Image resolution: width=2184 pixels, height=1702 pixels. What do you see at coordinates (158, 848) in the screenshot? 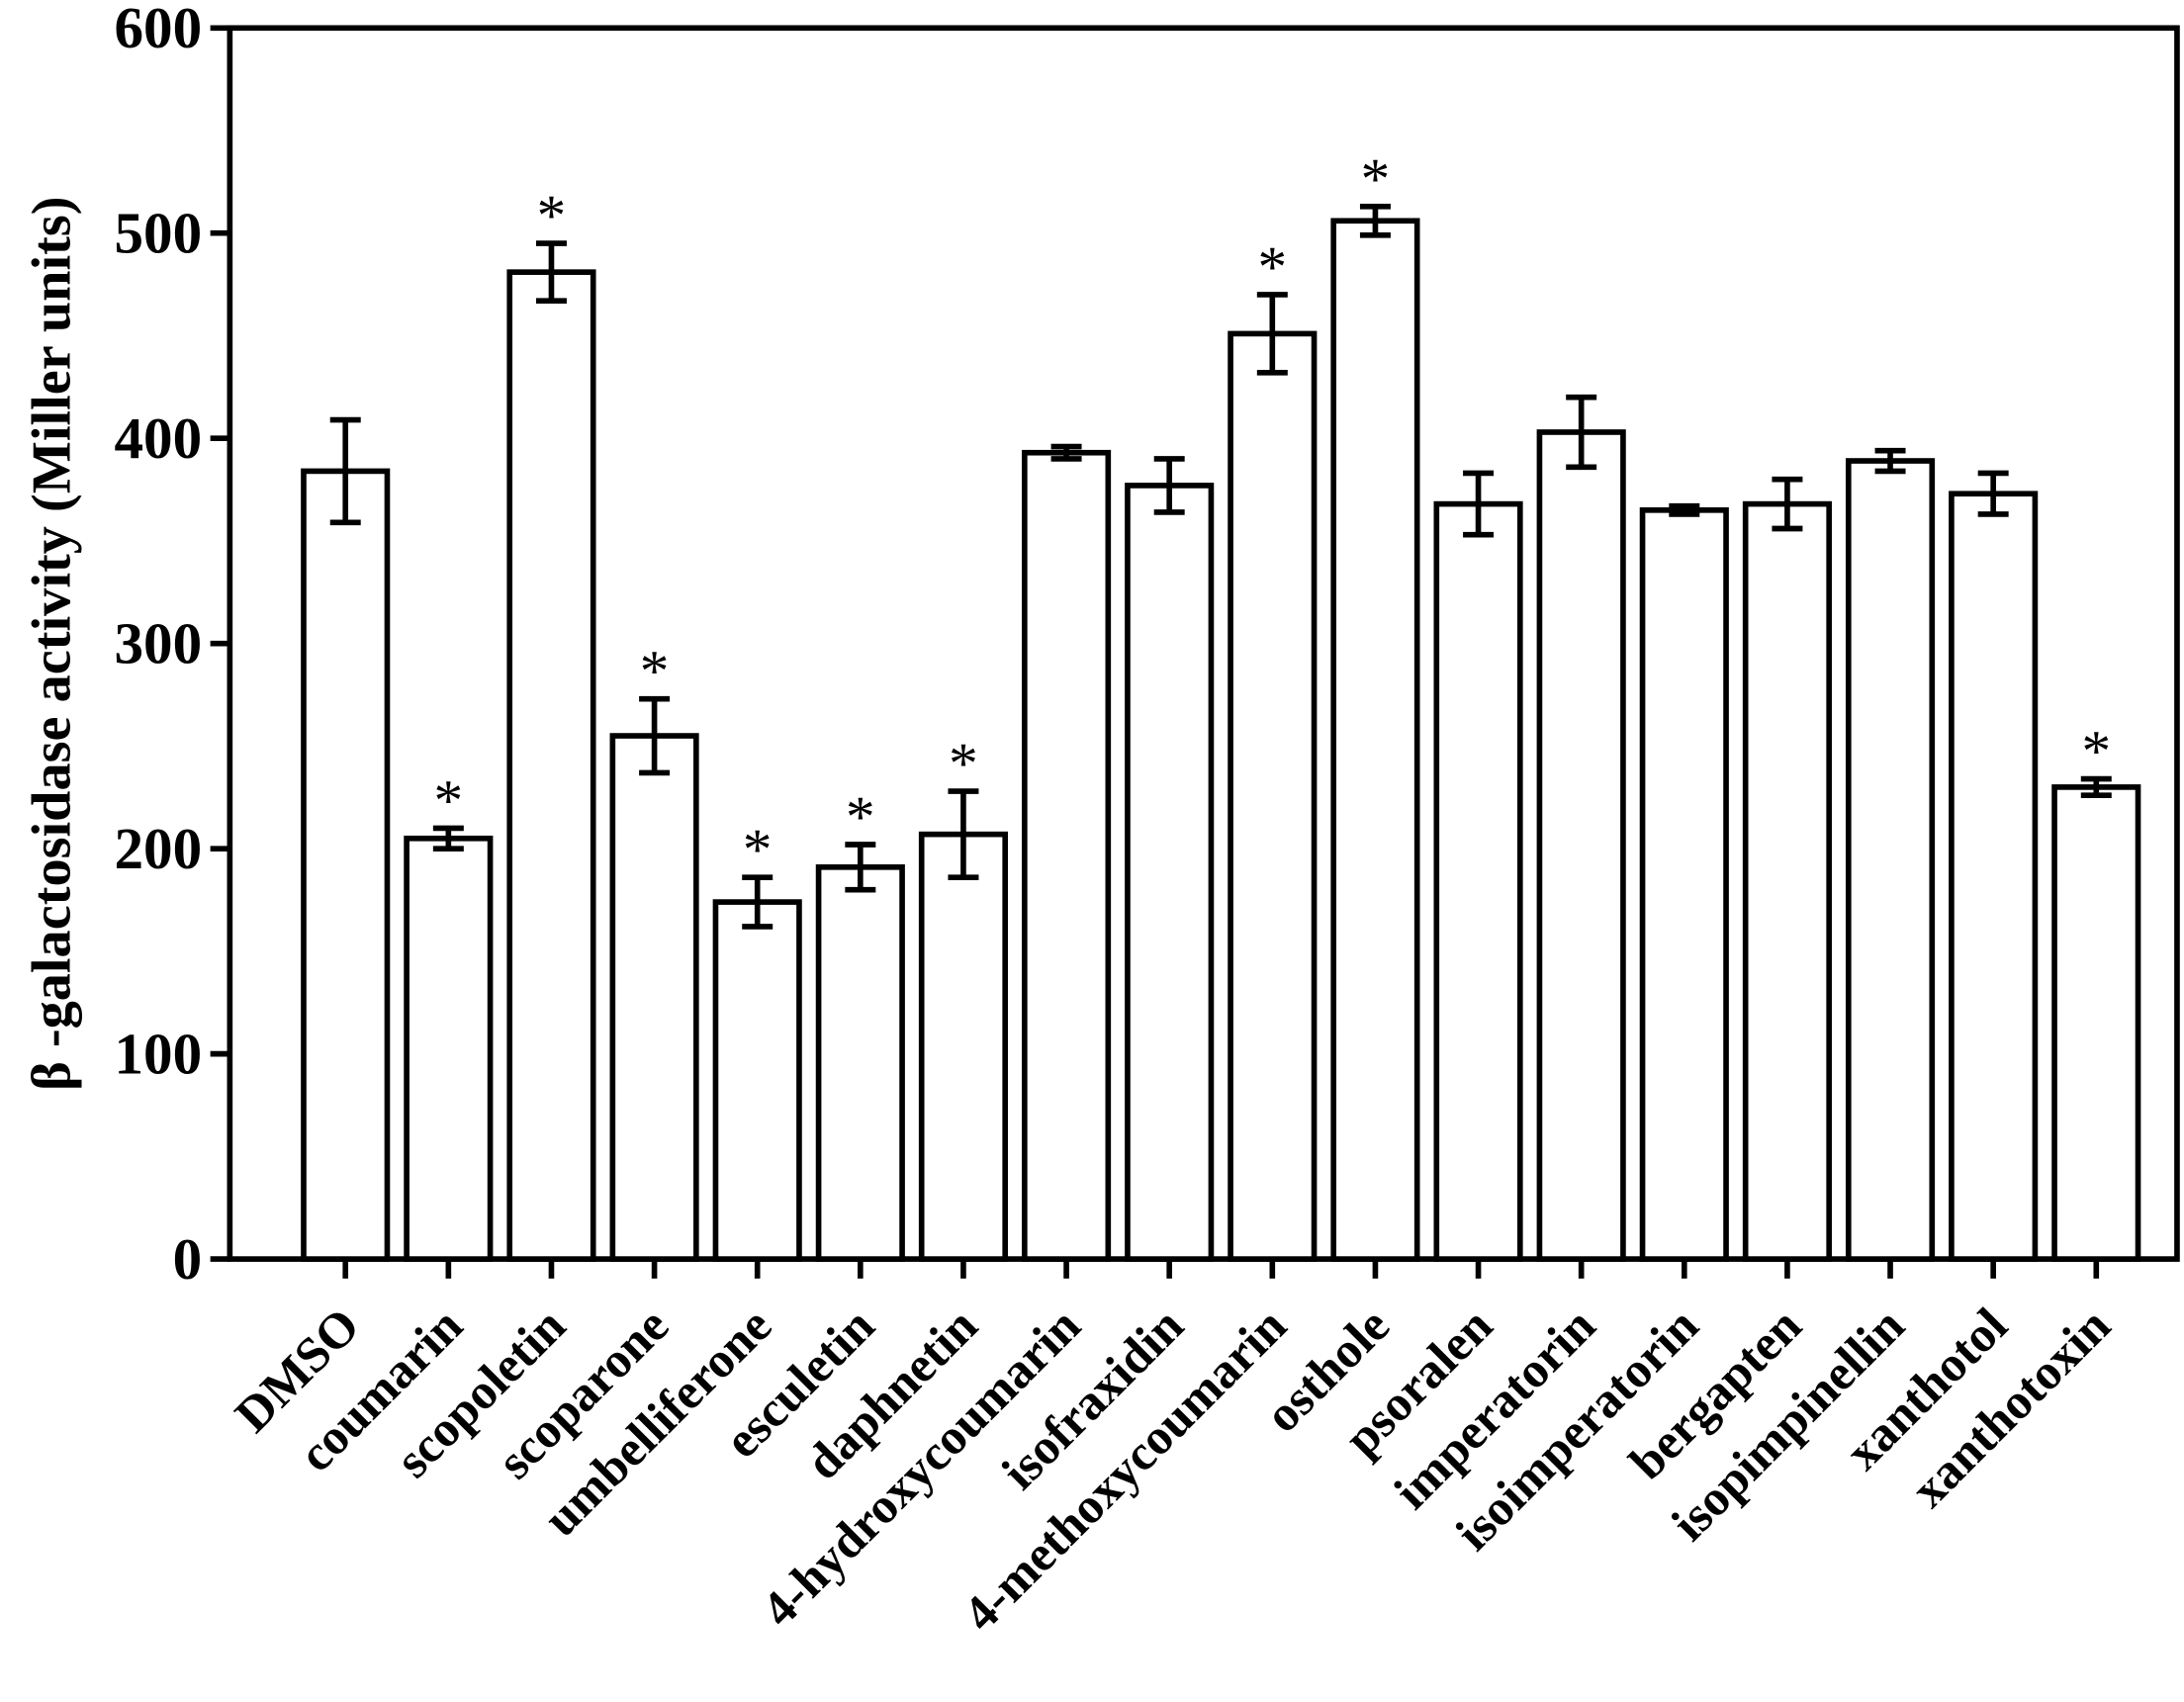
I see `y-tick-label: 200` at bounding box center [158, 848].